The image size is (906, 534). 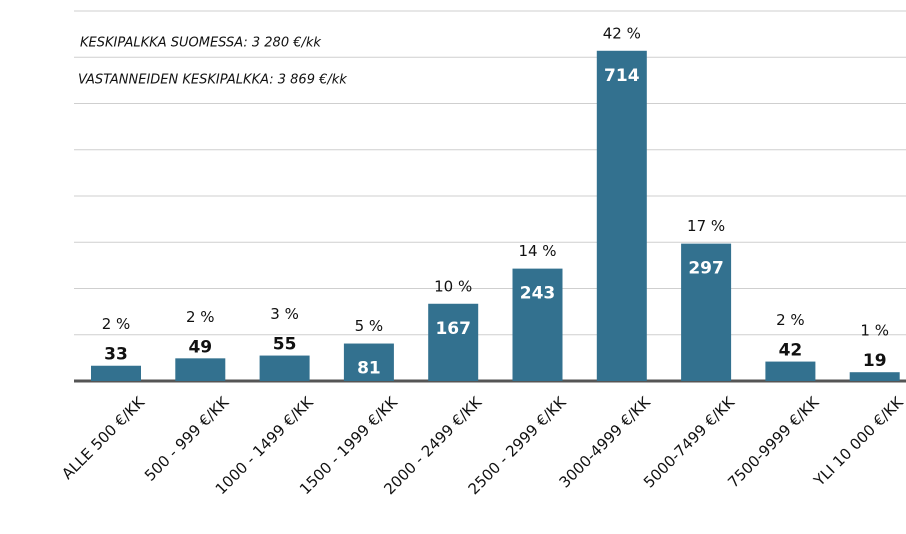 What do you see at coordinates (103, 437) in the screenshot?
I see `x-tick-label: ALLE 500 €/KK` at bounding box center [103, 437].